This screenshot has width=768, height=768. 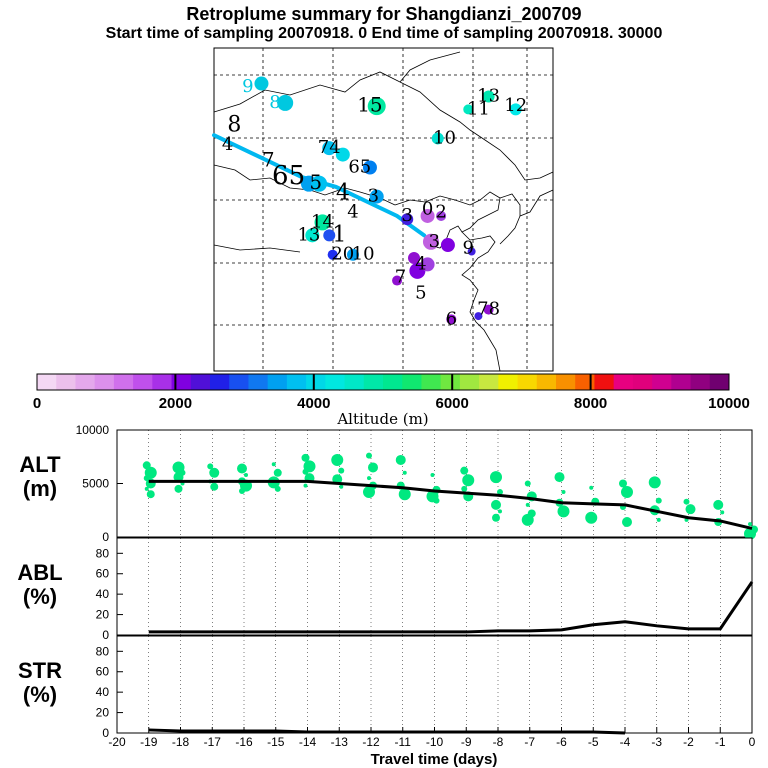 I want to click on panel-label-unit: (m), so click(x=40, y=488).